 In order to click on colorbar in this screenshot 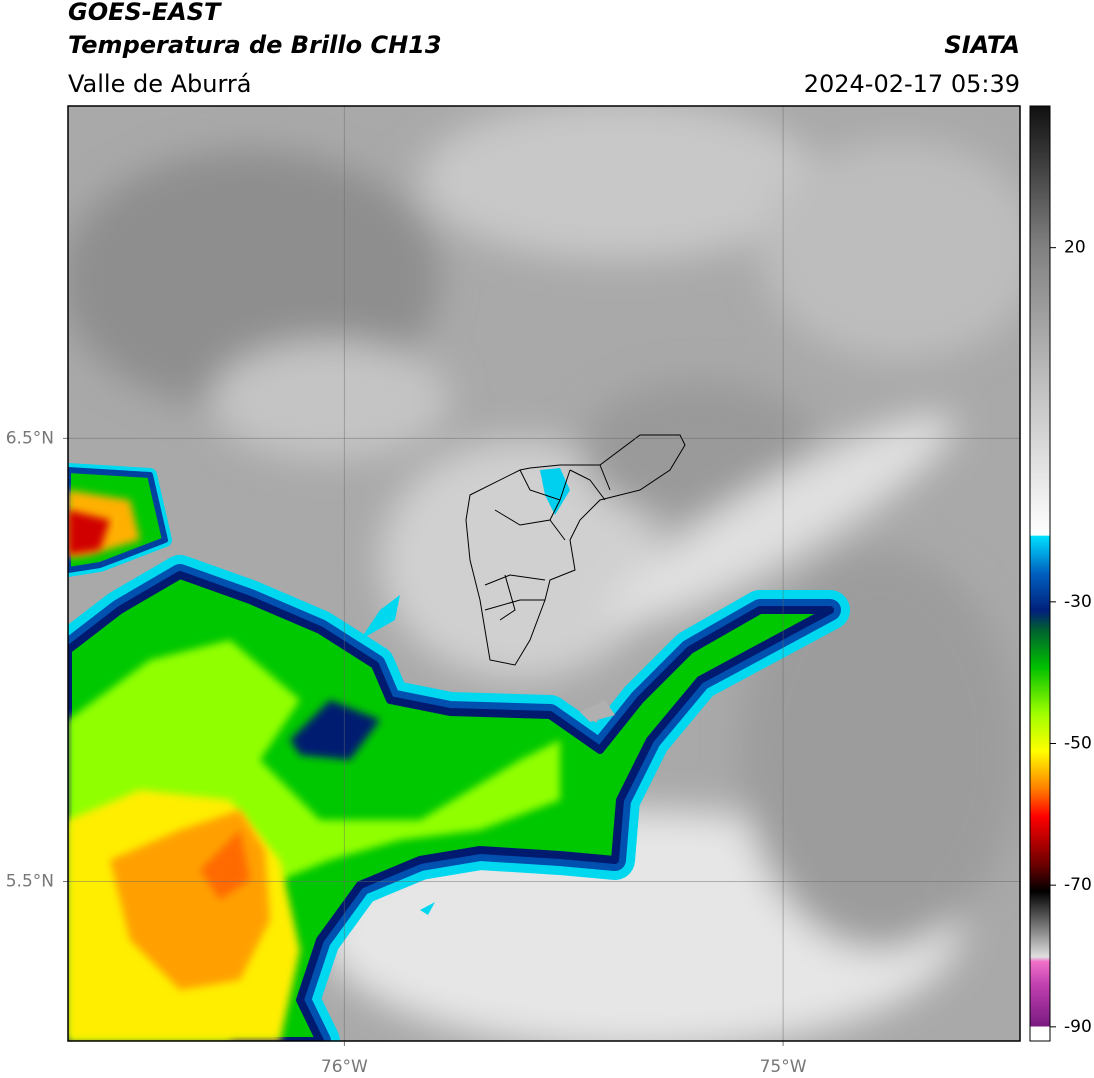, I will do `click(1040, 573)`.